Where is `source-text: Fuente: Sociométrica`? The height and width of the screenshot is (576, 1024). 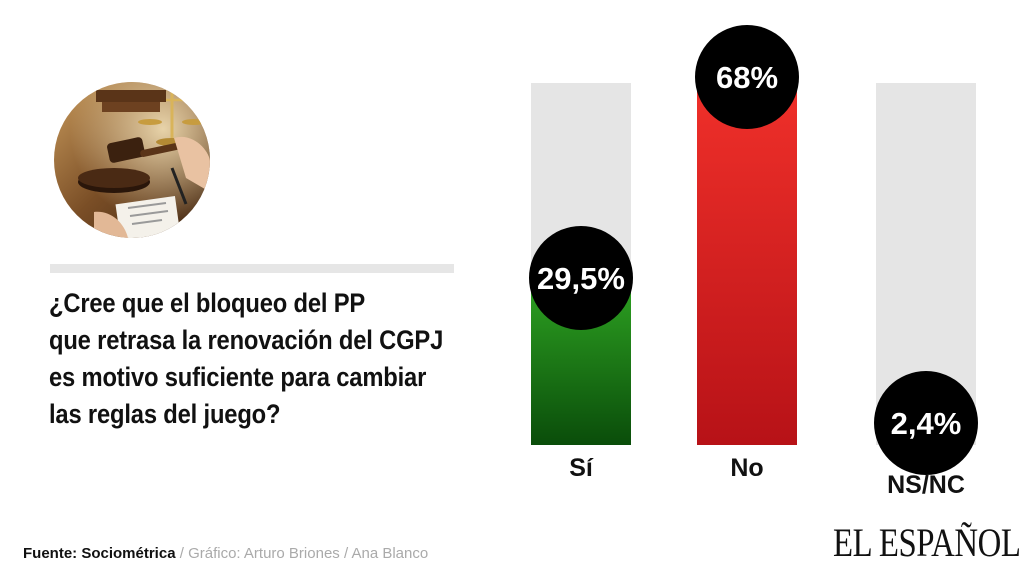
source-text: Fuente: Sociométrica is located at coordinates (99, 553).